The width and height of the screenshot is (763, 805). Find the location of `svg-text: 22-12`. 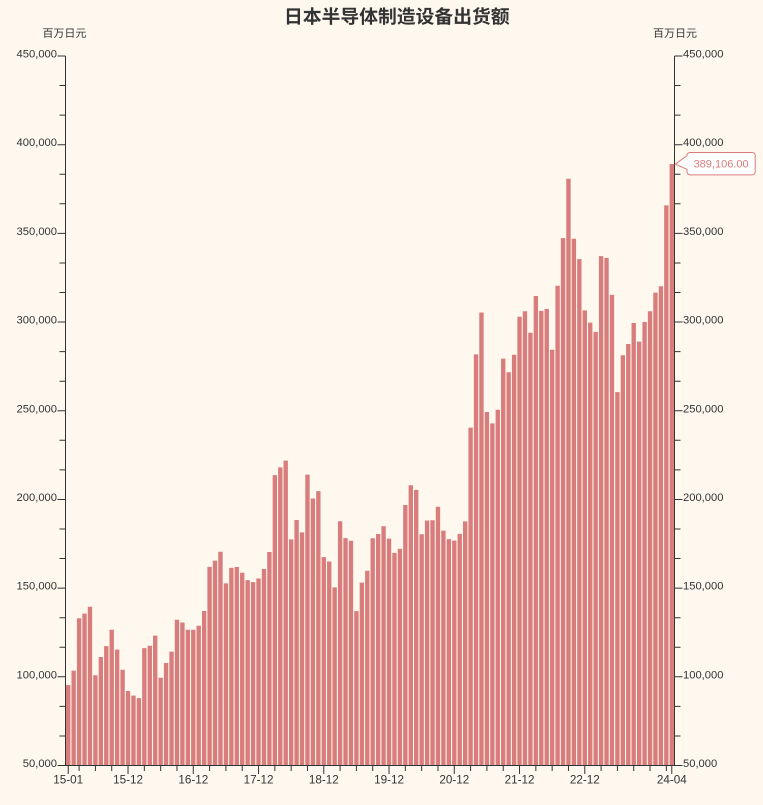

svg-text: 22-12 is located at coordinates (585, 780).